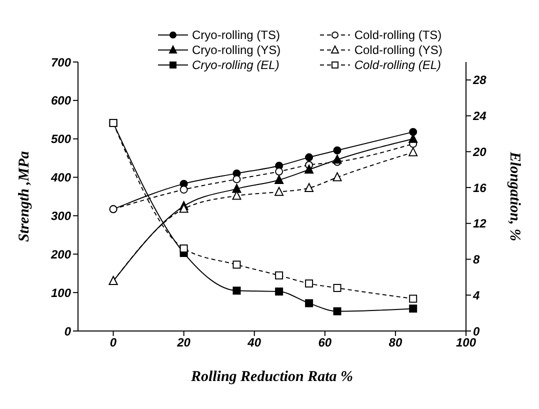  Describe the element at coordinates (236, 50) in the screenshot. I see `legend-label: Cryo-rolling (YS)` at that location.